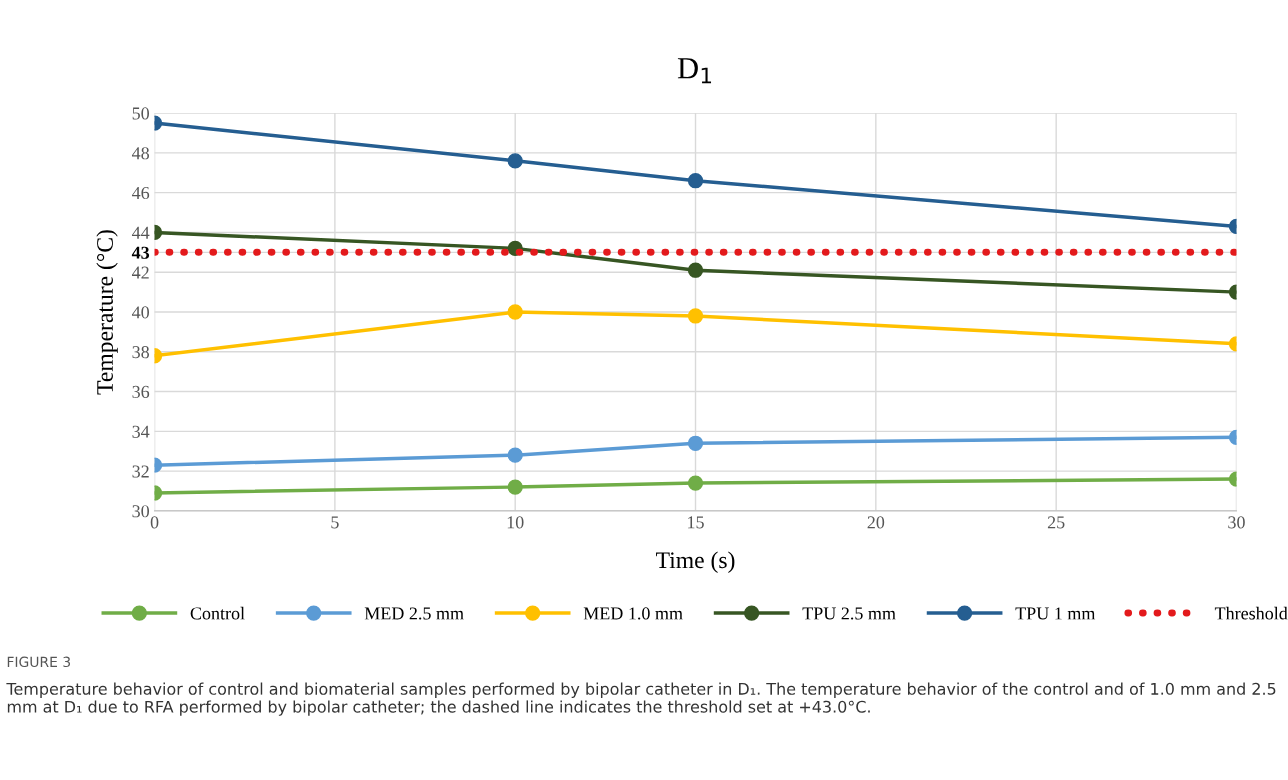 This screenshot has width=1288, height=780. What do you see at coordinates (140, 252) in the screenshot?
I see `y-tick-label: 43` at bounding box center [140, 252].